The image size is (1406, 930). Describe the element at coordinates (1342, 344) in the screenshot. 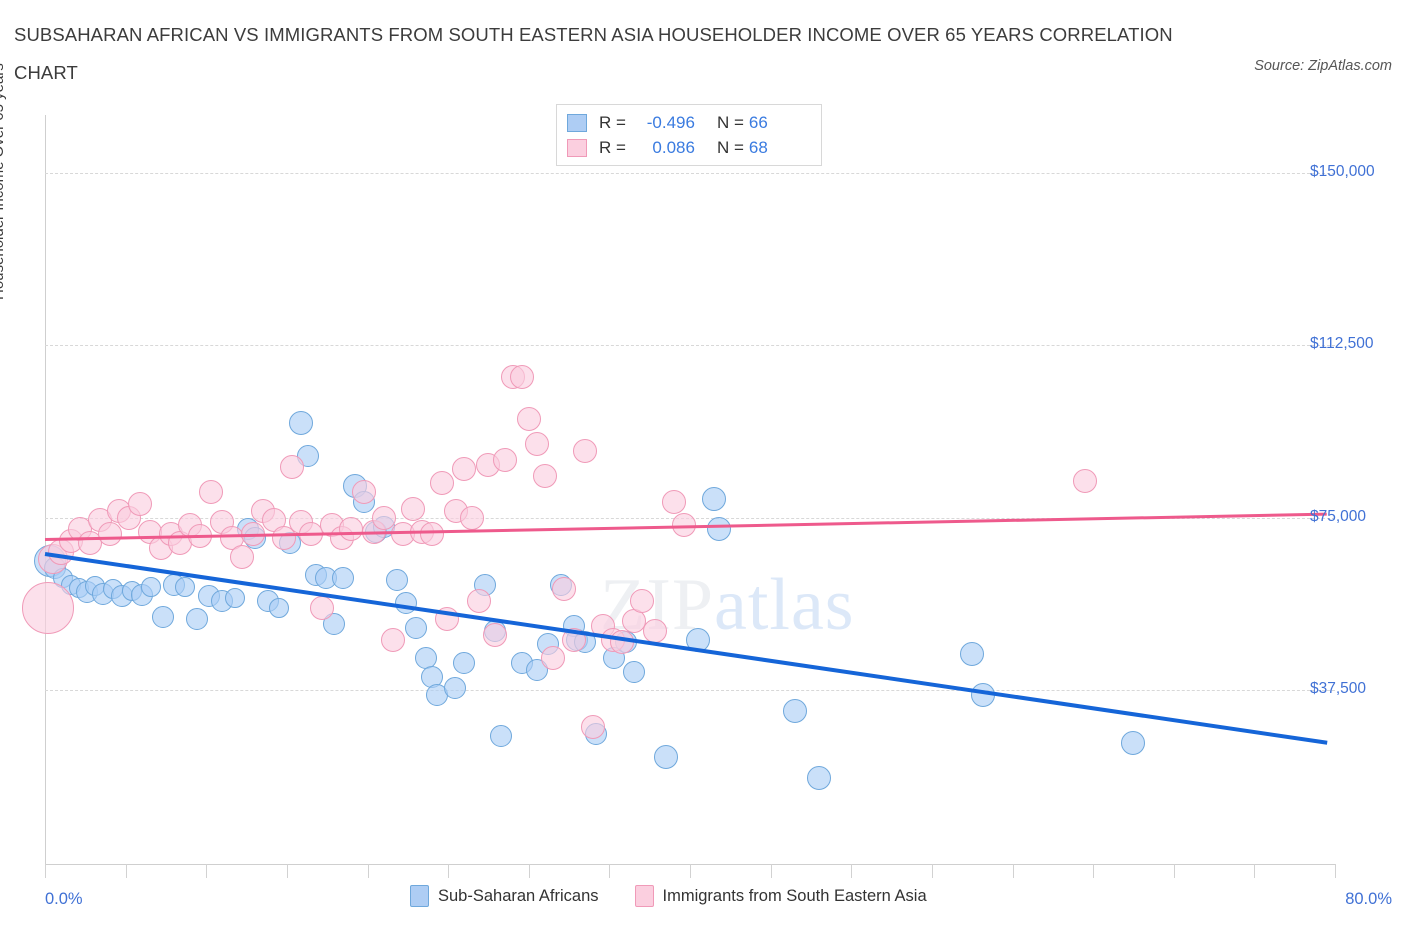

I see `y-axis-tick-label: $112,500` at that location.